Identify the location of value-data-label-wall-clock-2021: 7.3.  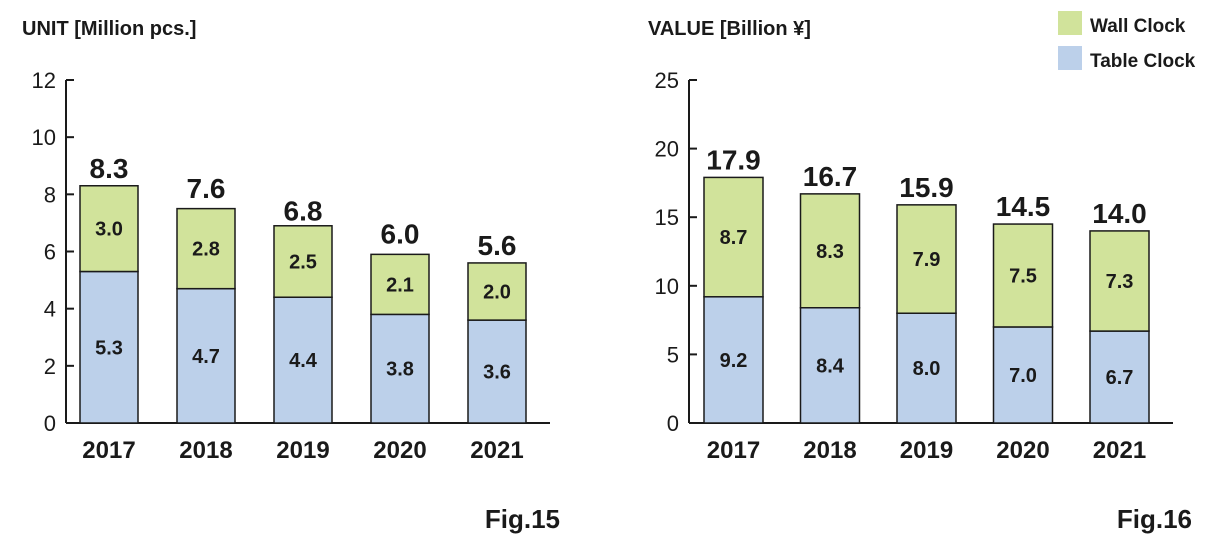
(1120, 282).